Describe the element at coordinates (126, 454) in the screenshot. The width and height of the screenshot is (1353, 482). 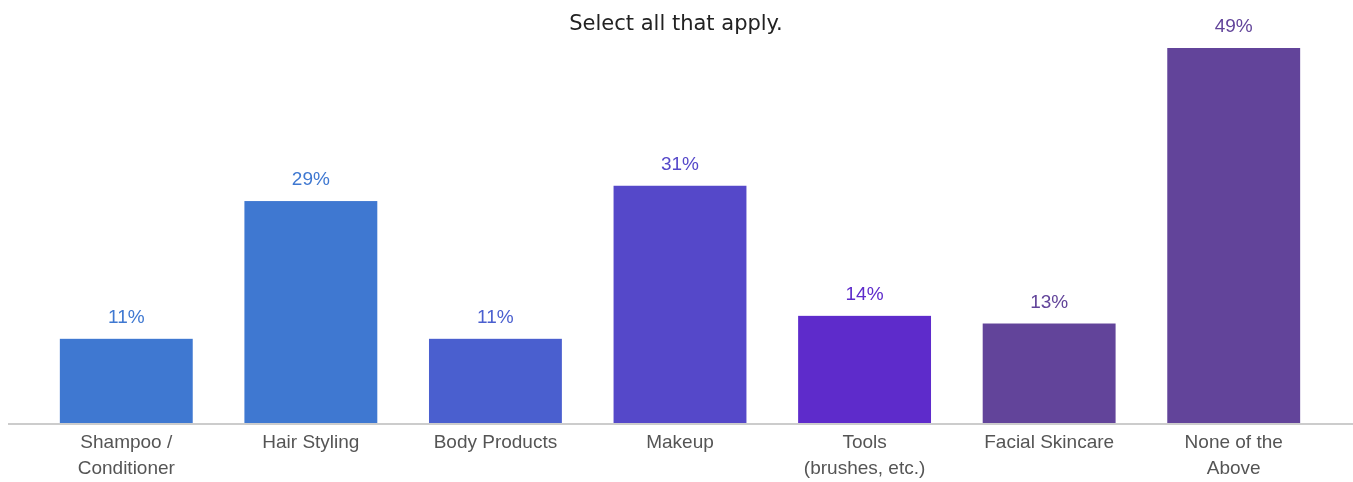
I see `x-tick-label: Shampoo / Conditioner` at that location.